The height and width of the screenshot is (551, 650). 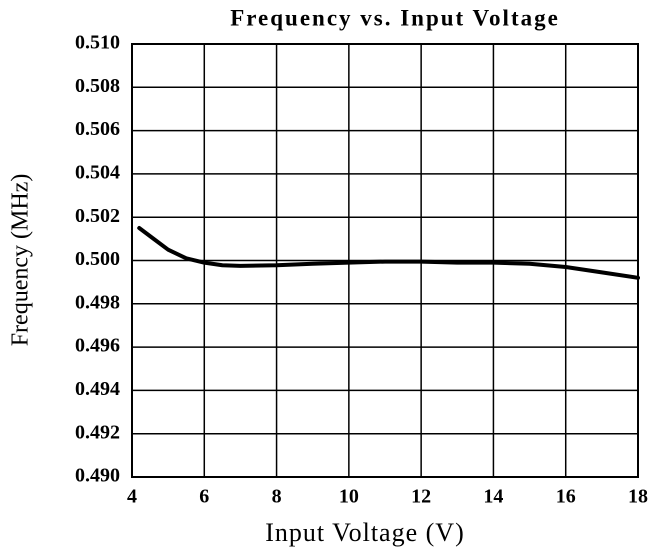 What do you see at coordinates (21, 260) in the screenshot?
I see `y-axis-label: Frequency (MHz)` at bounding box center [21, 260].